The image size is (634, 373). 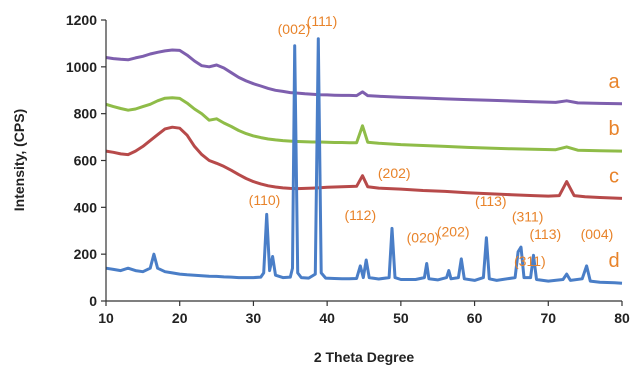 I want to click on x-tick-label: 30, so click(x=254, y=318).